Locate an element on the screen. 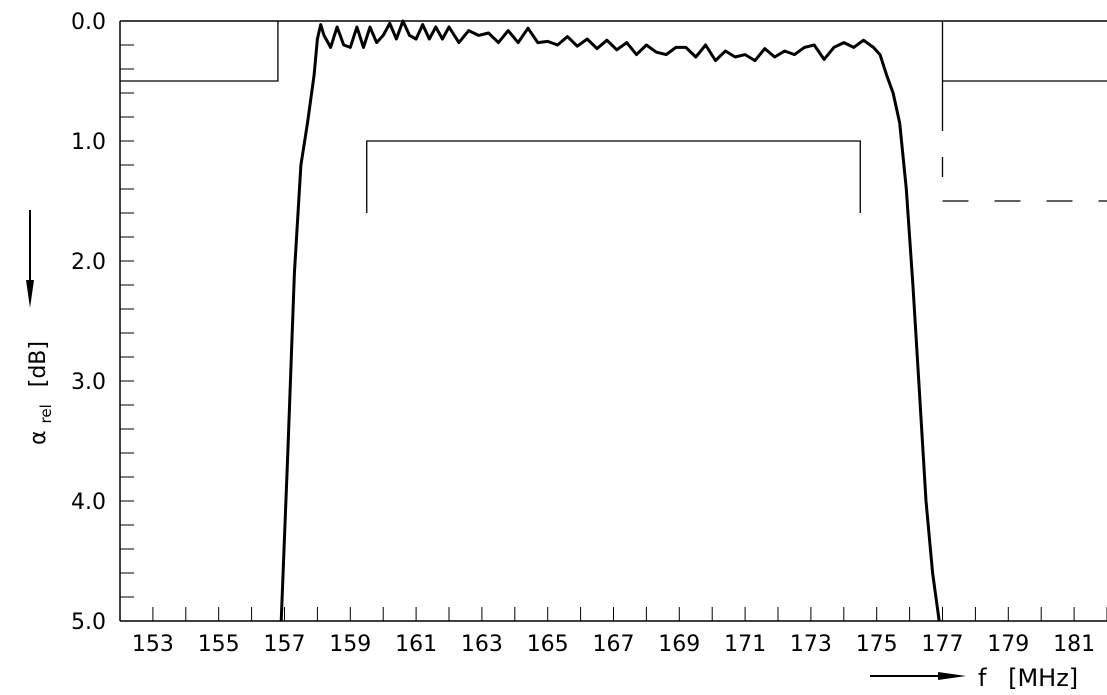 The height and width of the screenshot is (695, 1107). y-axis-label-unit: [dB] is located at coordinates (38, 364).